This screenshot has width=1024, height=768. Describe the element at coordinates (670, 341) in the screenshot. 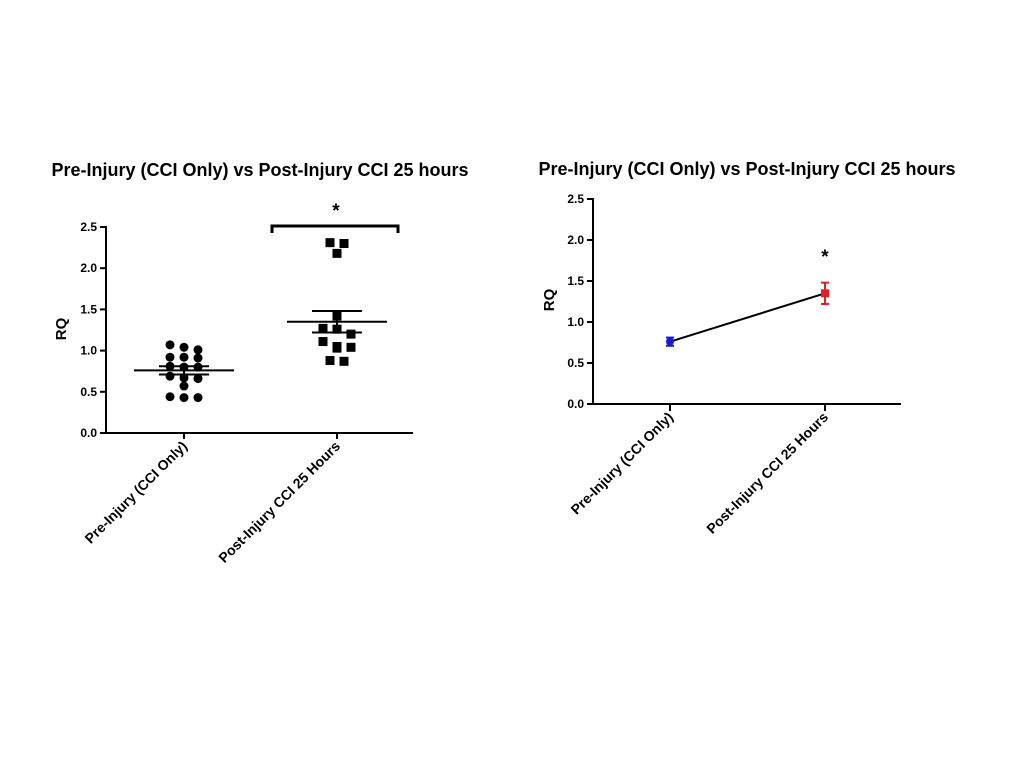

I see `right-data-point-pre-injury` at that location.